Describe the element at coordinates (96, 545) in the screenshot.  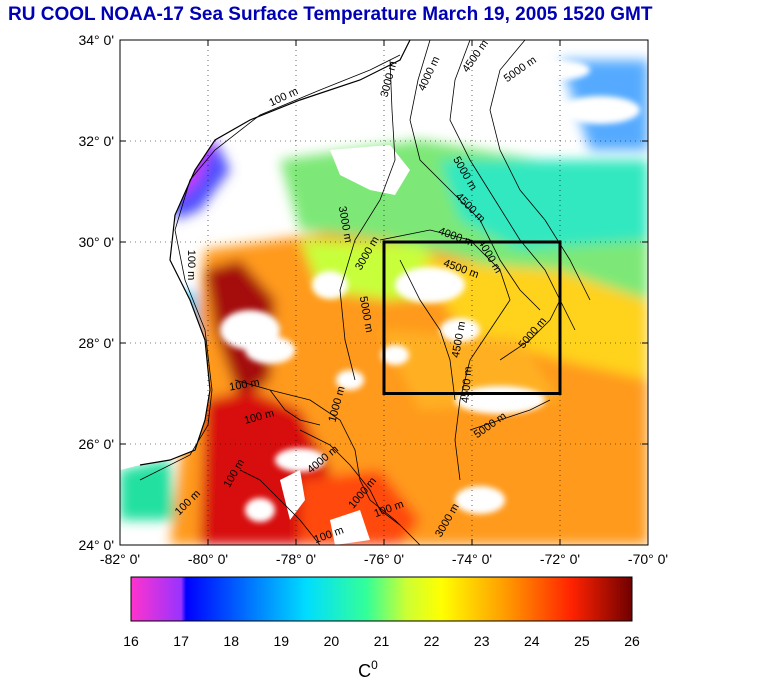
I see `latitude-label: 24° 0'` at that location.